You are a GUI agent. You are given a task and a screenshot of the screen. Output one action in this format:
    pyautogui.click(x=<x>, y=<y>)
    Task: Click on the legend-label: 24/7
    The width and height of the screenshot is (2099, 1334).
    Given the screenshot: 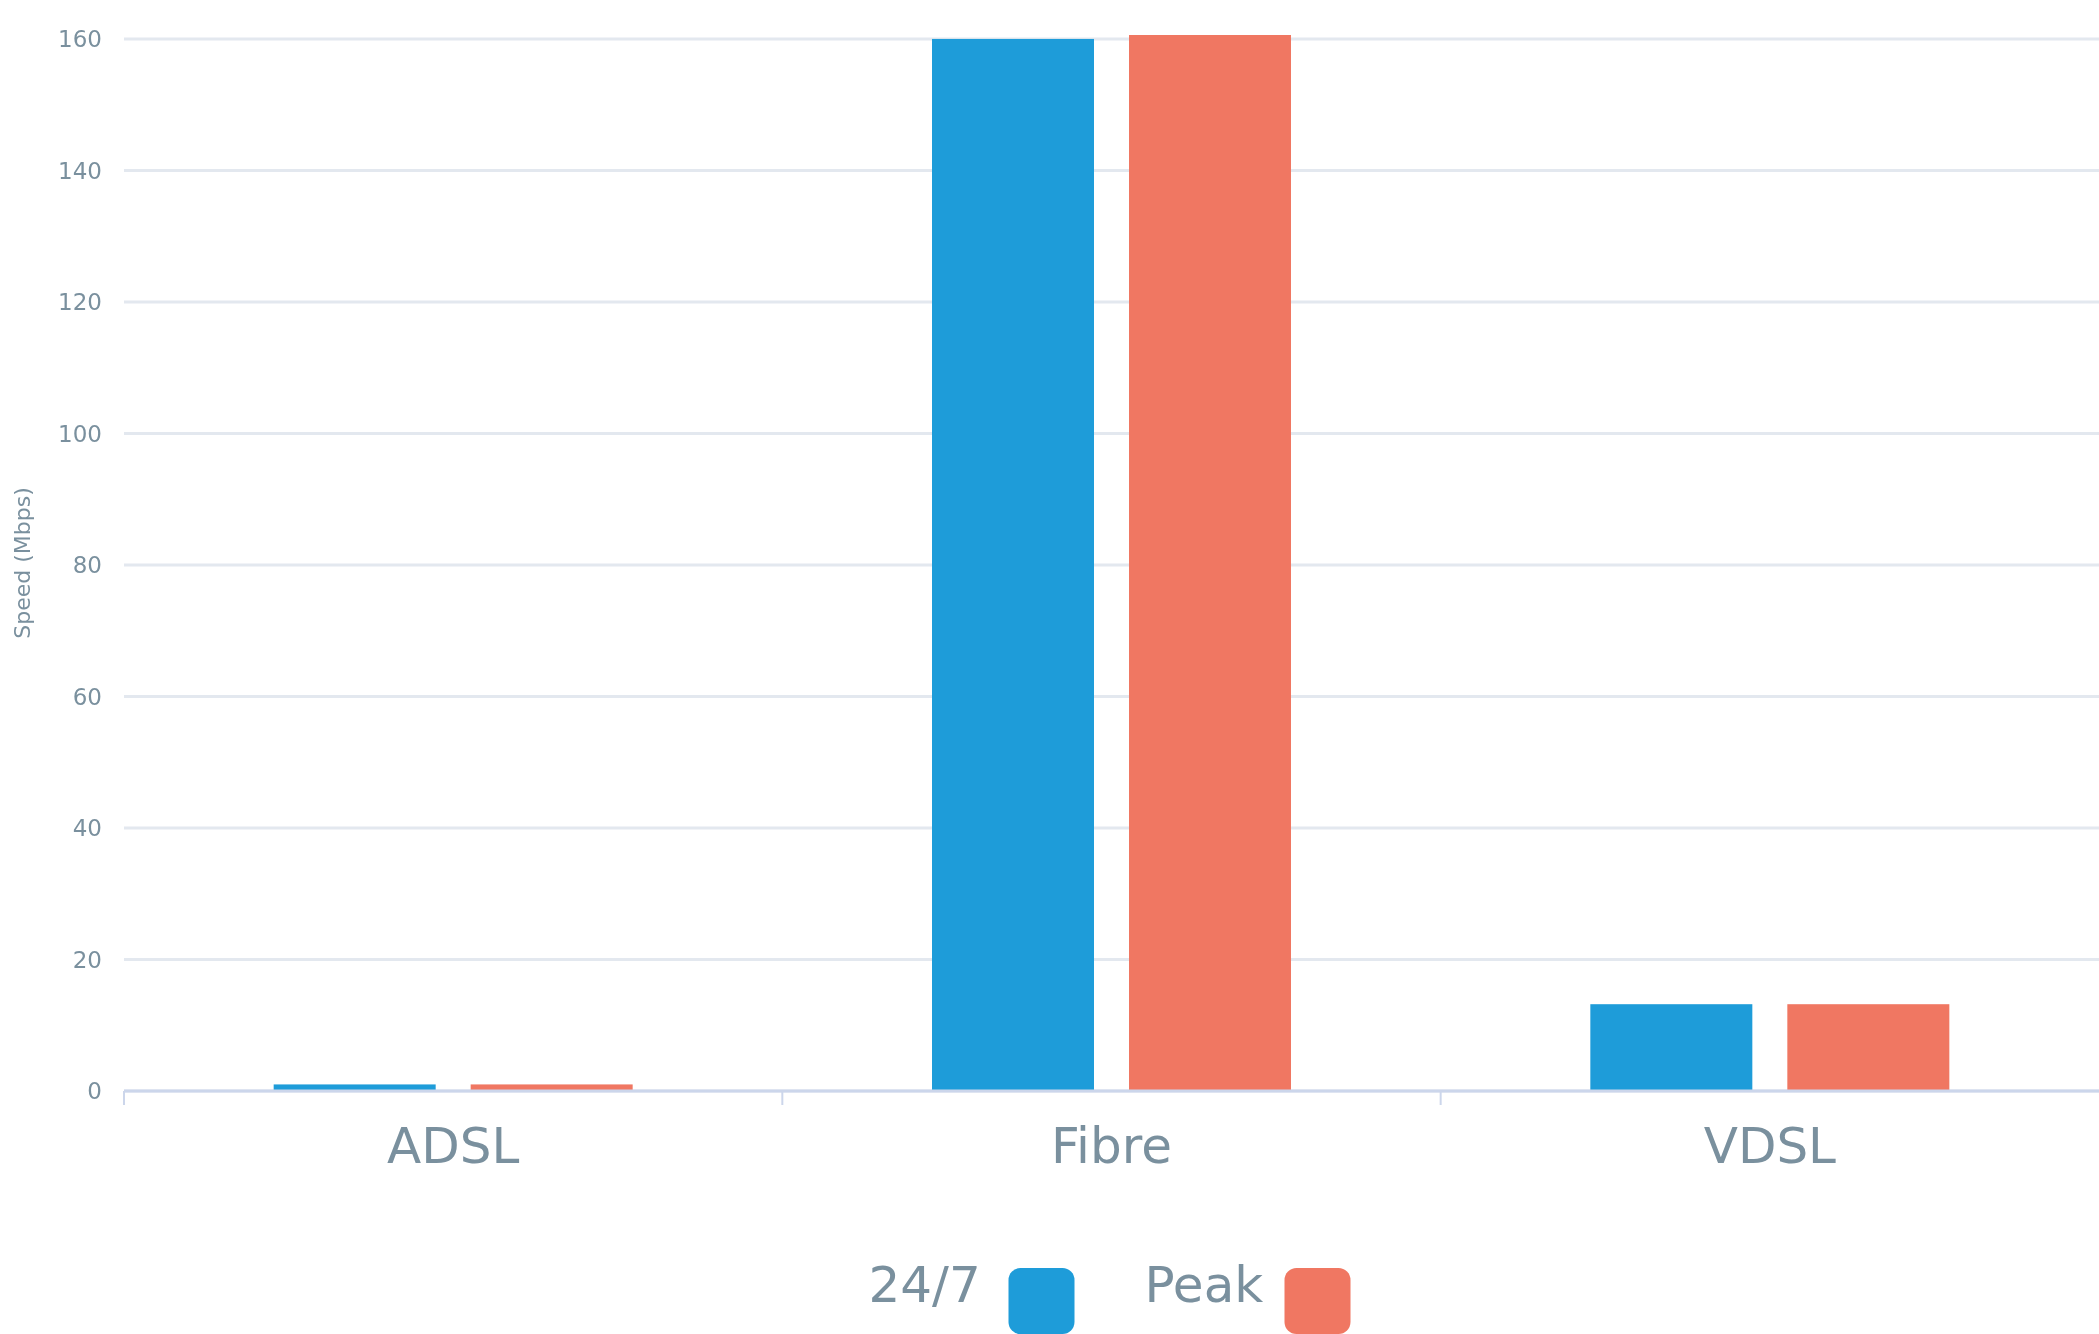 What is the action you would take?
    pyautogui.click(x=924, y=1285)
    